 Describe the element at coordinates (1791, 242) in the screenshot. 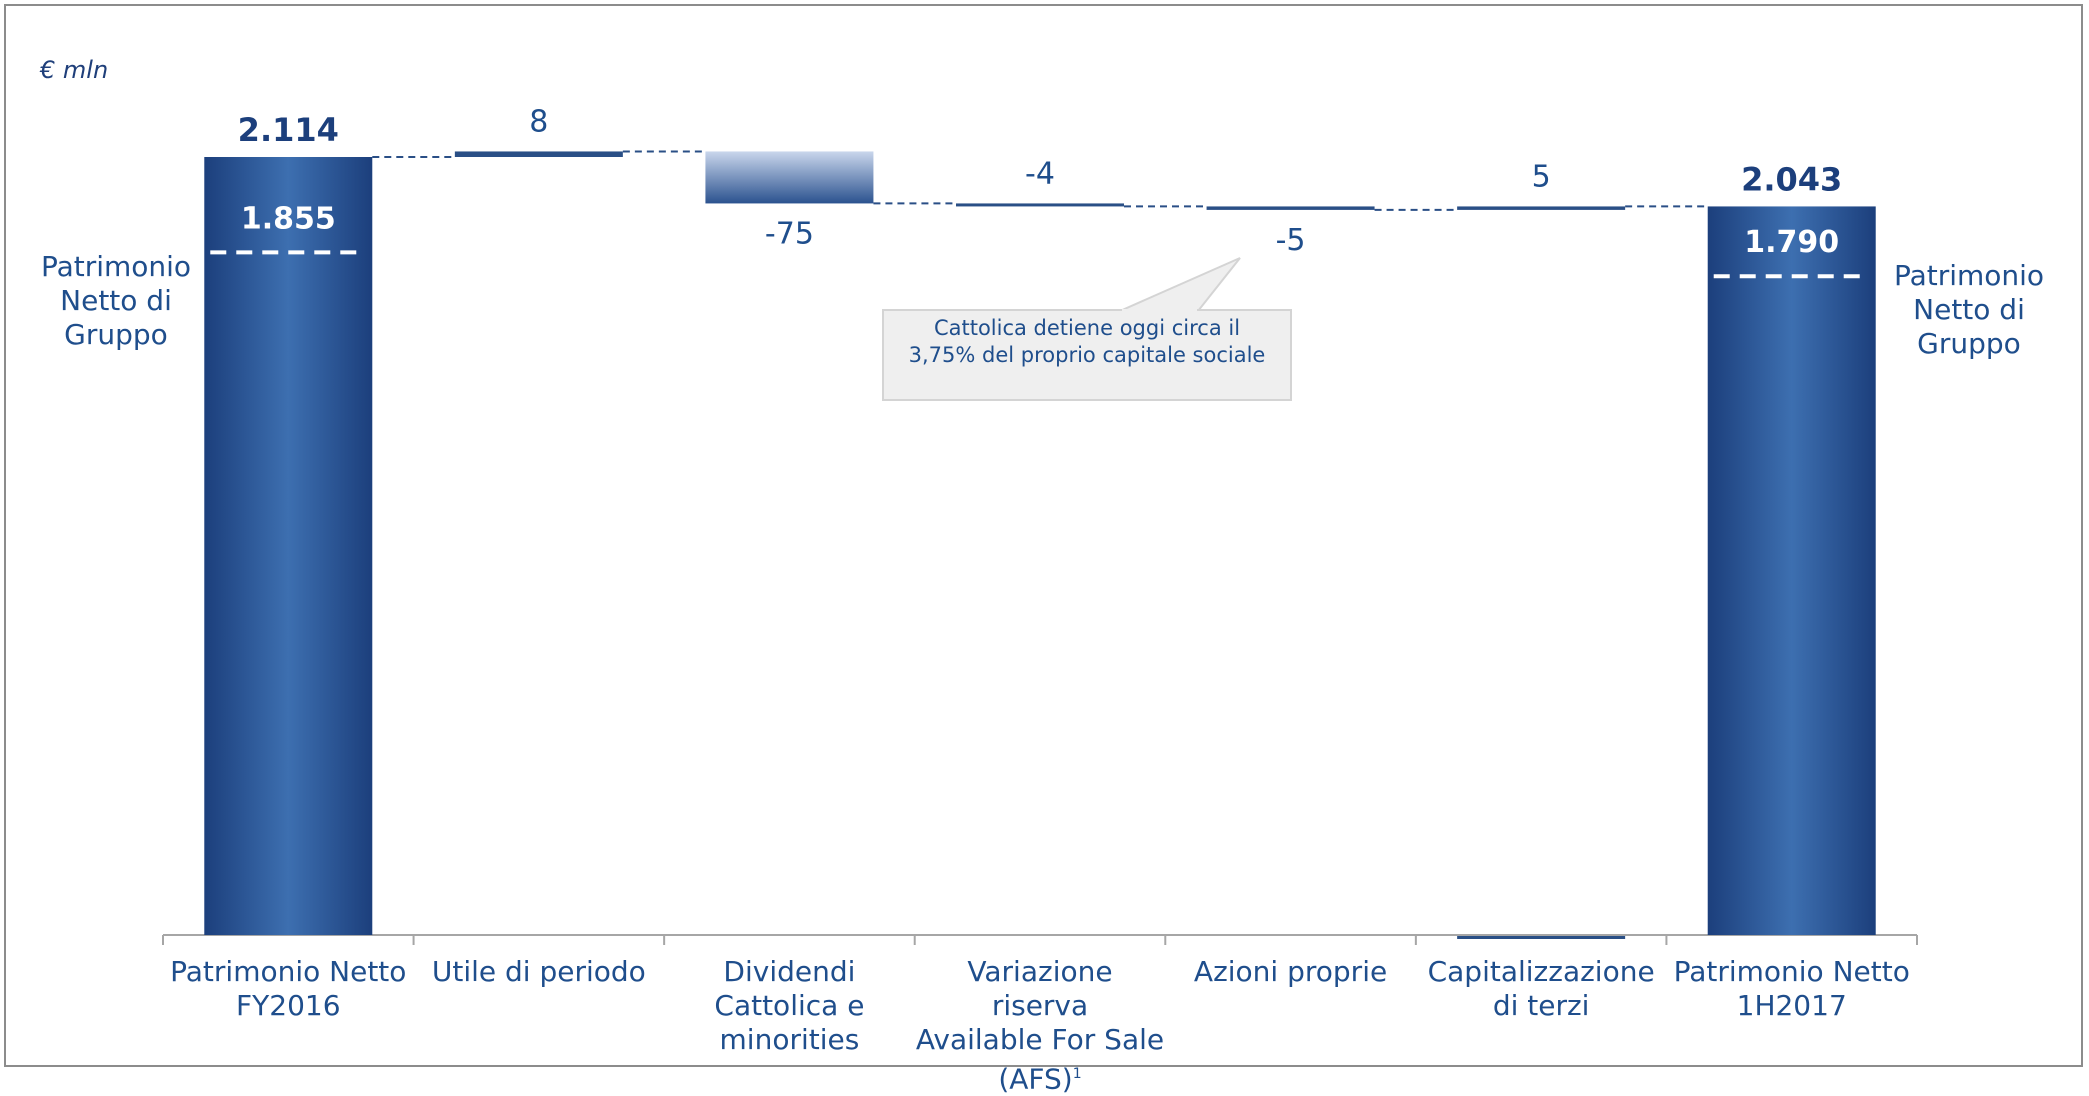

I see `inner-value-label: 1.790` at that location.